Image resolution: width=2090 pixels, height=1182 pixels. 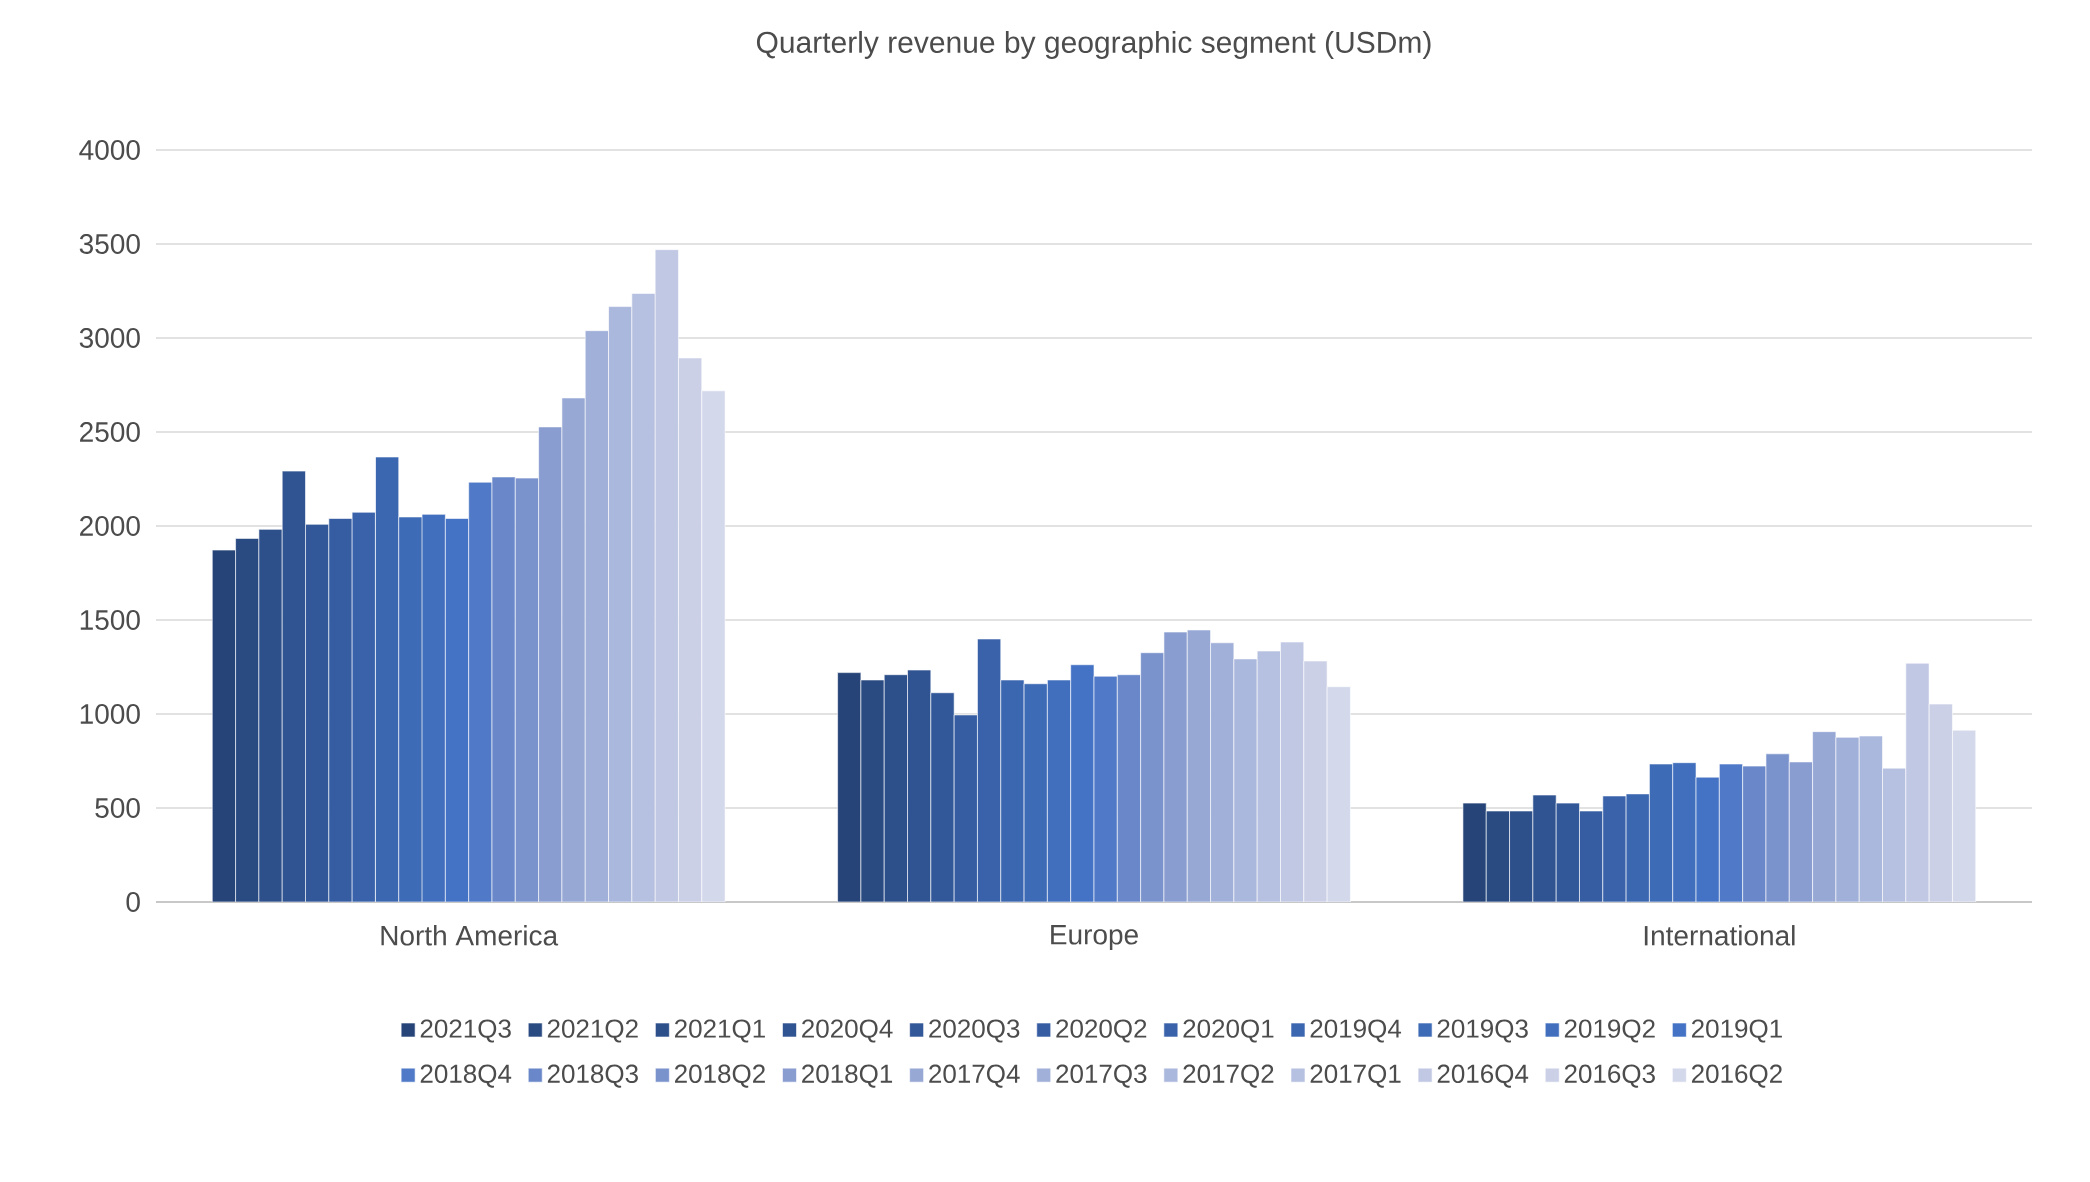 What do you see at coordinates (1609, 1031) in the screenshot?
I see `legend-label: 2019Q2` at bounding box center [1609, 1031].